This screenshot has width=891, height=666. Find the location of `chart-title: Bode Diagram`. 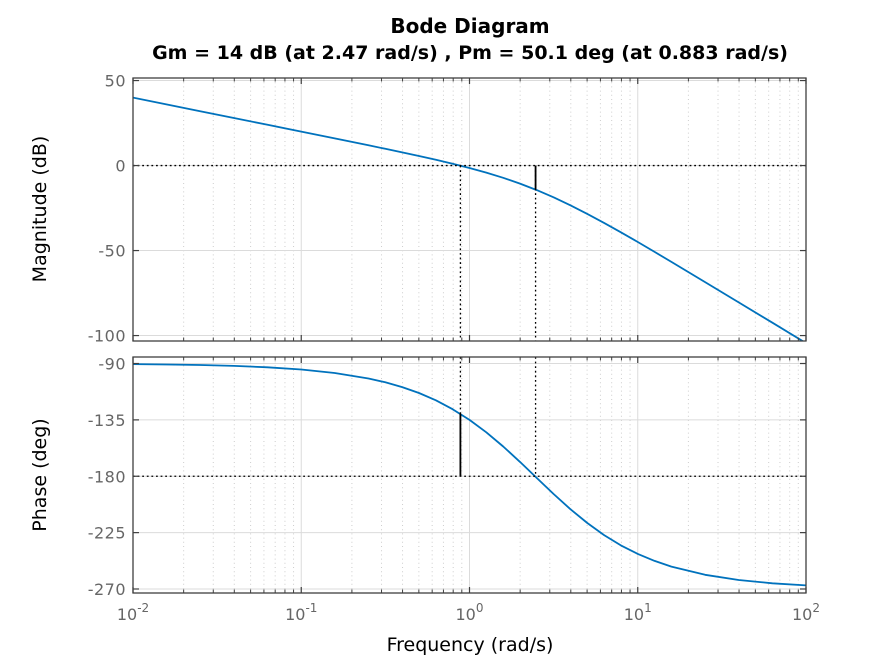

chart-title: Bode Diagram is located at coordinates (469, 26).